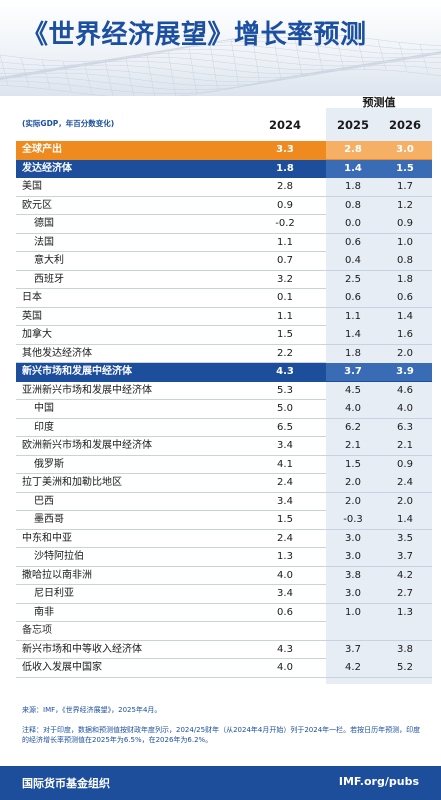 The height and width of the screenshot is (800, 441). Describe the element at coordinates (49, 519) in the screenshot. I see `row-label: 墨西哥` at that location.